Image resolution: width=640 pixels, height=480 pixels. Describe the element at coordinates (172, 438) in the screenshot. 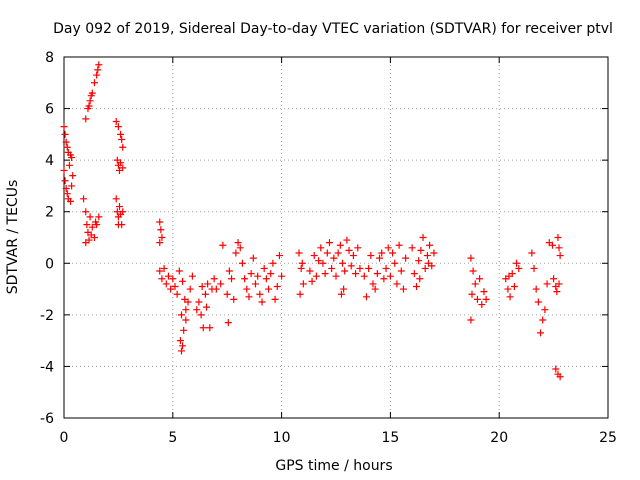

I see `x-tick-label: 5` at that location.